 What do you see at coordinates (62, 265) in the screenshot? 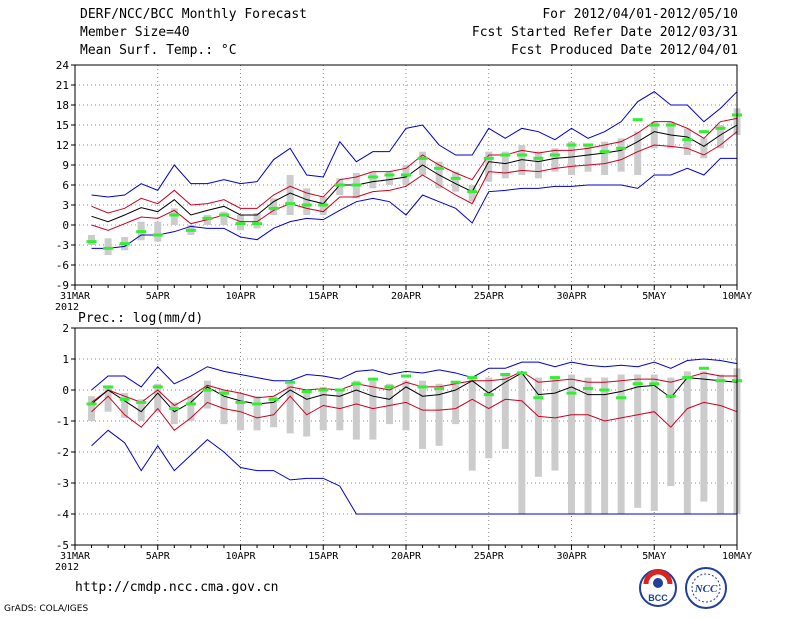
I see `panel1-ytick-label: -6` at bounding box center [62, 265].